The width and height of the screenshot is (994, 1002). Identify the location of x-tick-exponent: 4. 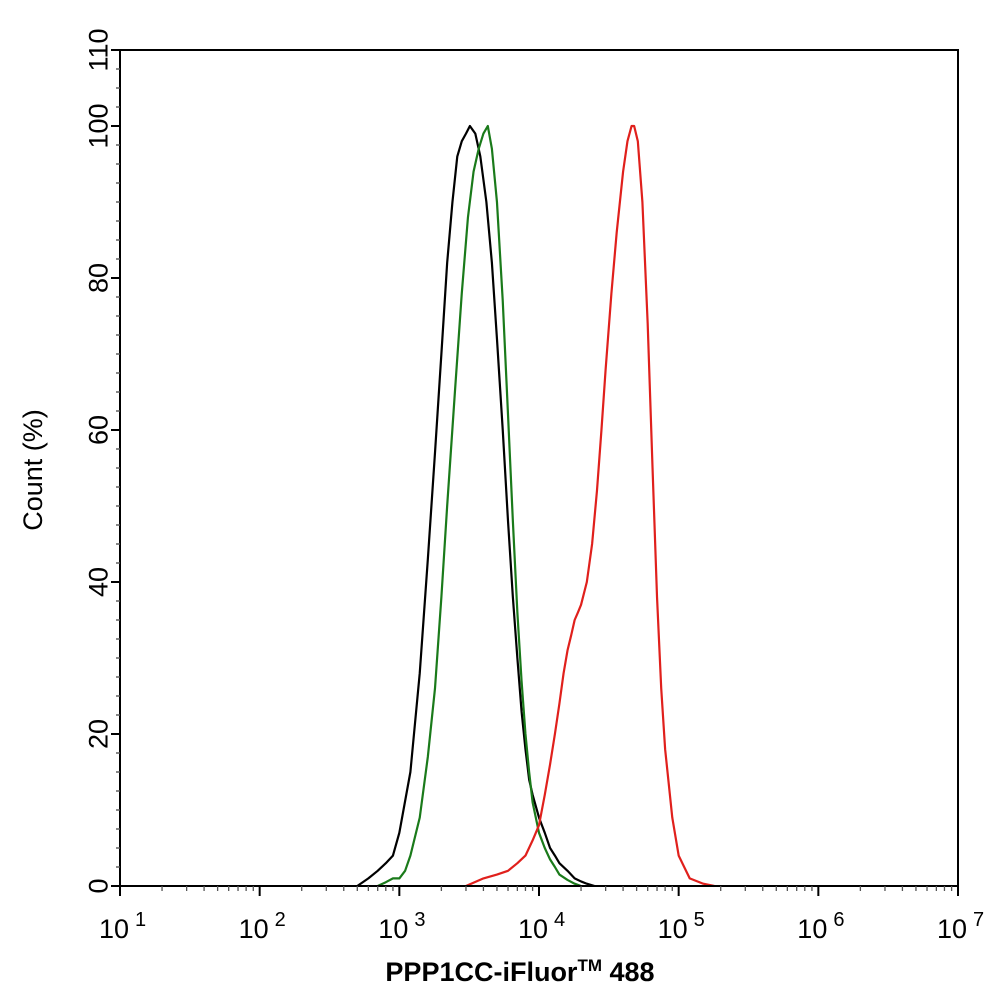
(559, 920).